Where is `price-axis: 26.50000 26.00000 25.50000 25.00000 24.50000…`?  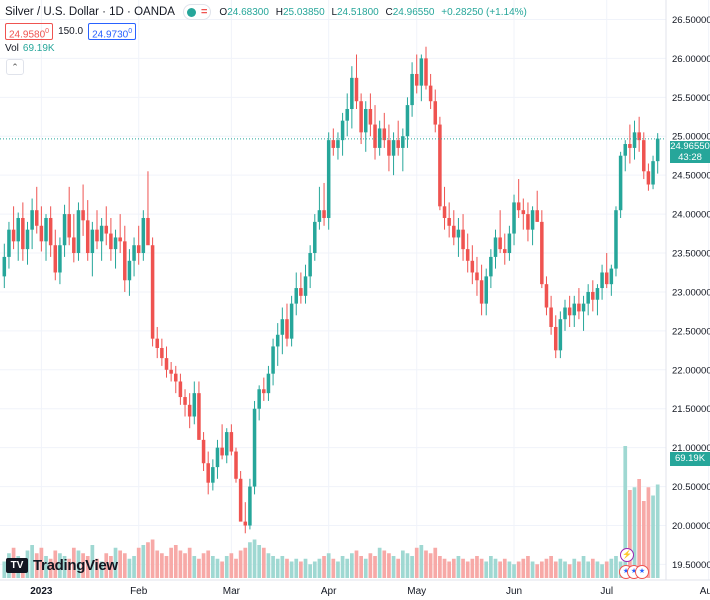 price-axis: 26.50000 26.00000 25.50000 25.00000 24.50000… is located at coordinates (691, 293).